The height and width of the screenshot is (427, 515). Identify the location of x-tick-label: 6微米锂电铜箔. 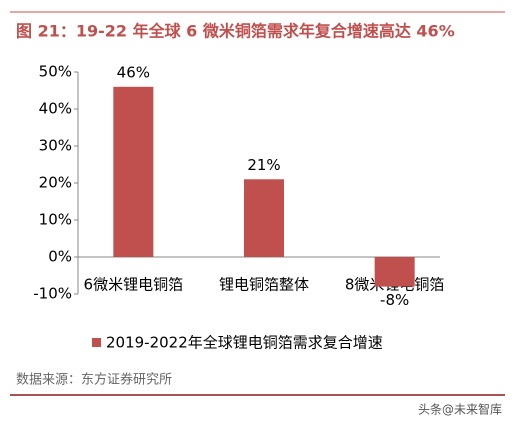
(134, 285).